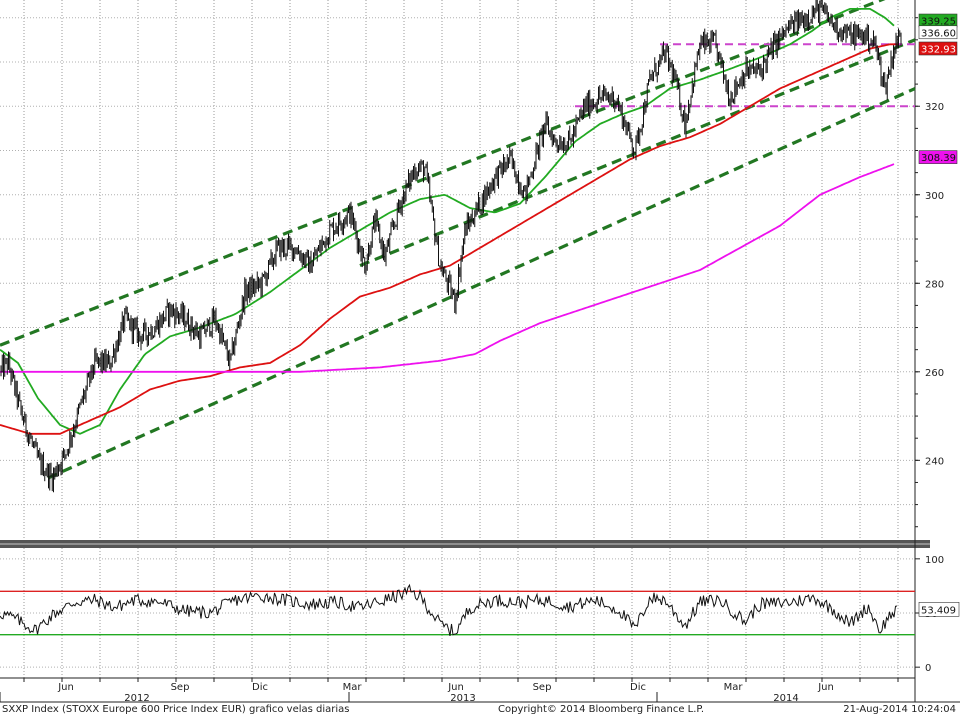 Image resolution: width=960 pixels, height=724 pixels. What do you see at coordinates (934, 196) in the screenshot?
I see `y-tick-label: 300` at bounding box center [934, 196].